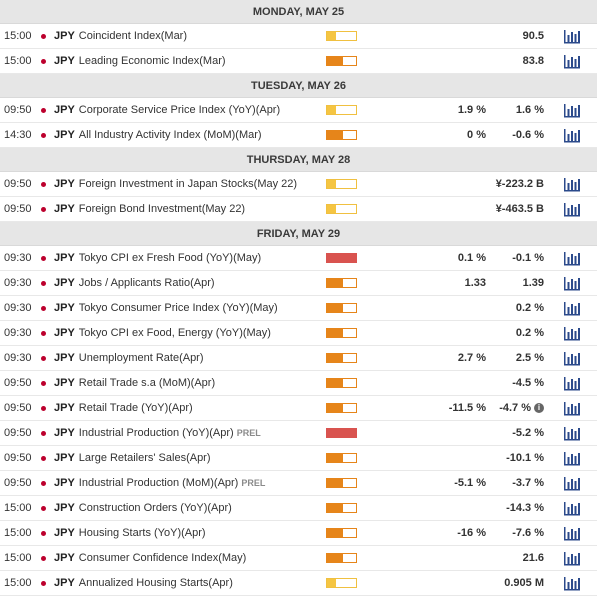  Describe the element at coordinates (135, 408) in the screenshot. I see `event-name: Retail Trade (YoY)(Apr)` at that location.